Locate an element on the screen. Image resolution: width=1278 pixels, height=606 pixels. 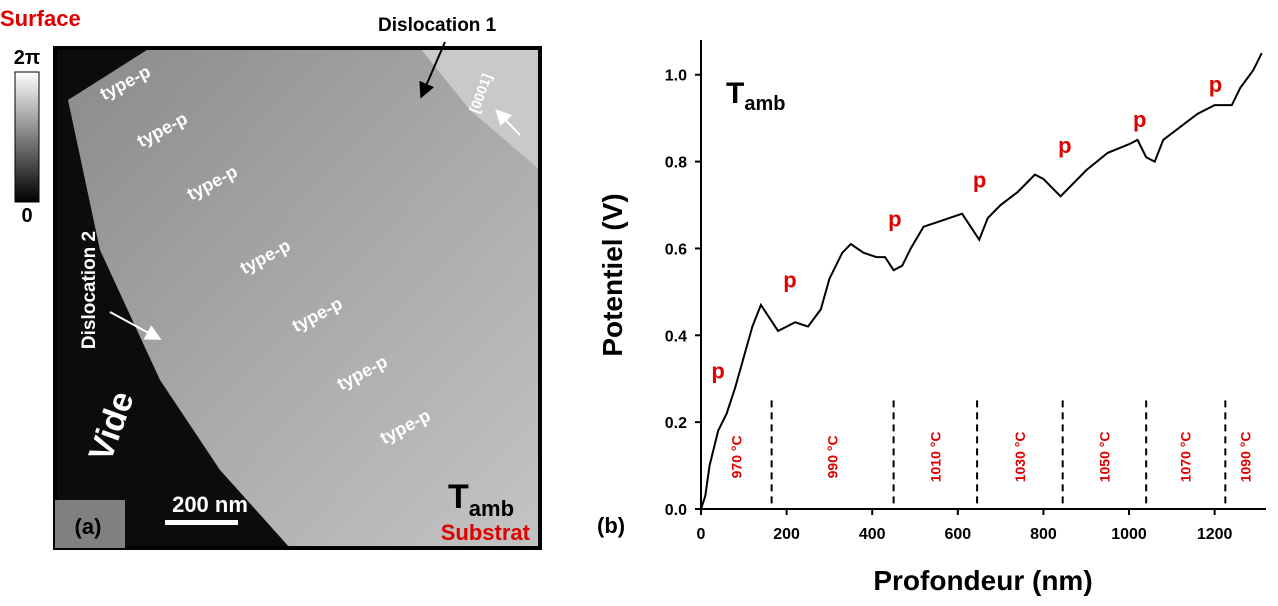
title-sub: amb is located at coordinates (764, 104).